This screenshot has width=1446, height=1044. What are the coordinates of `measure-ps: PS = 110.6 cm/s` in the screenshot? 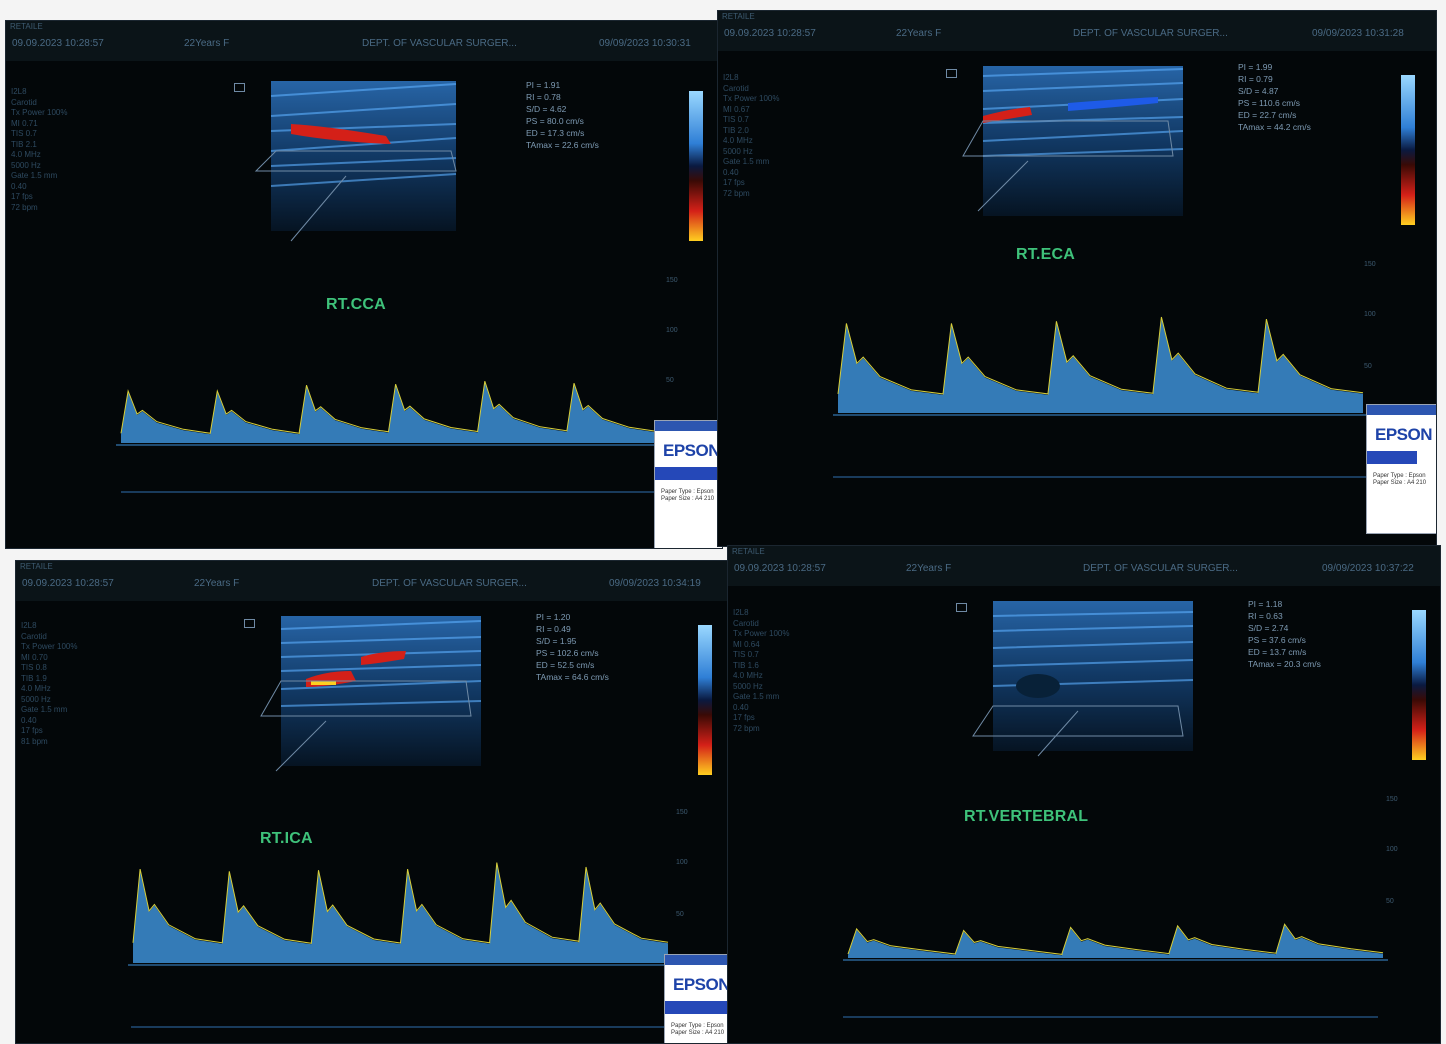 It's located at (1269, 103).